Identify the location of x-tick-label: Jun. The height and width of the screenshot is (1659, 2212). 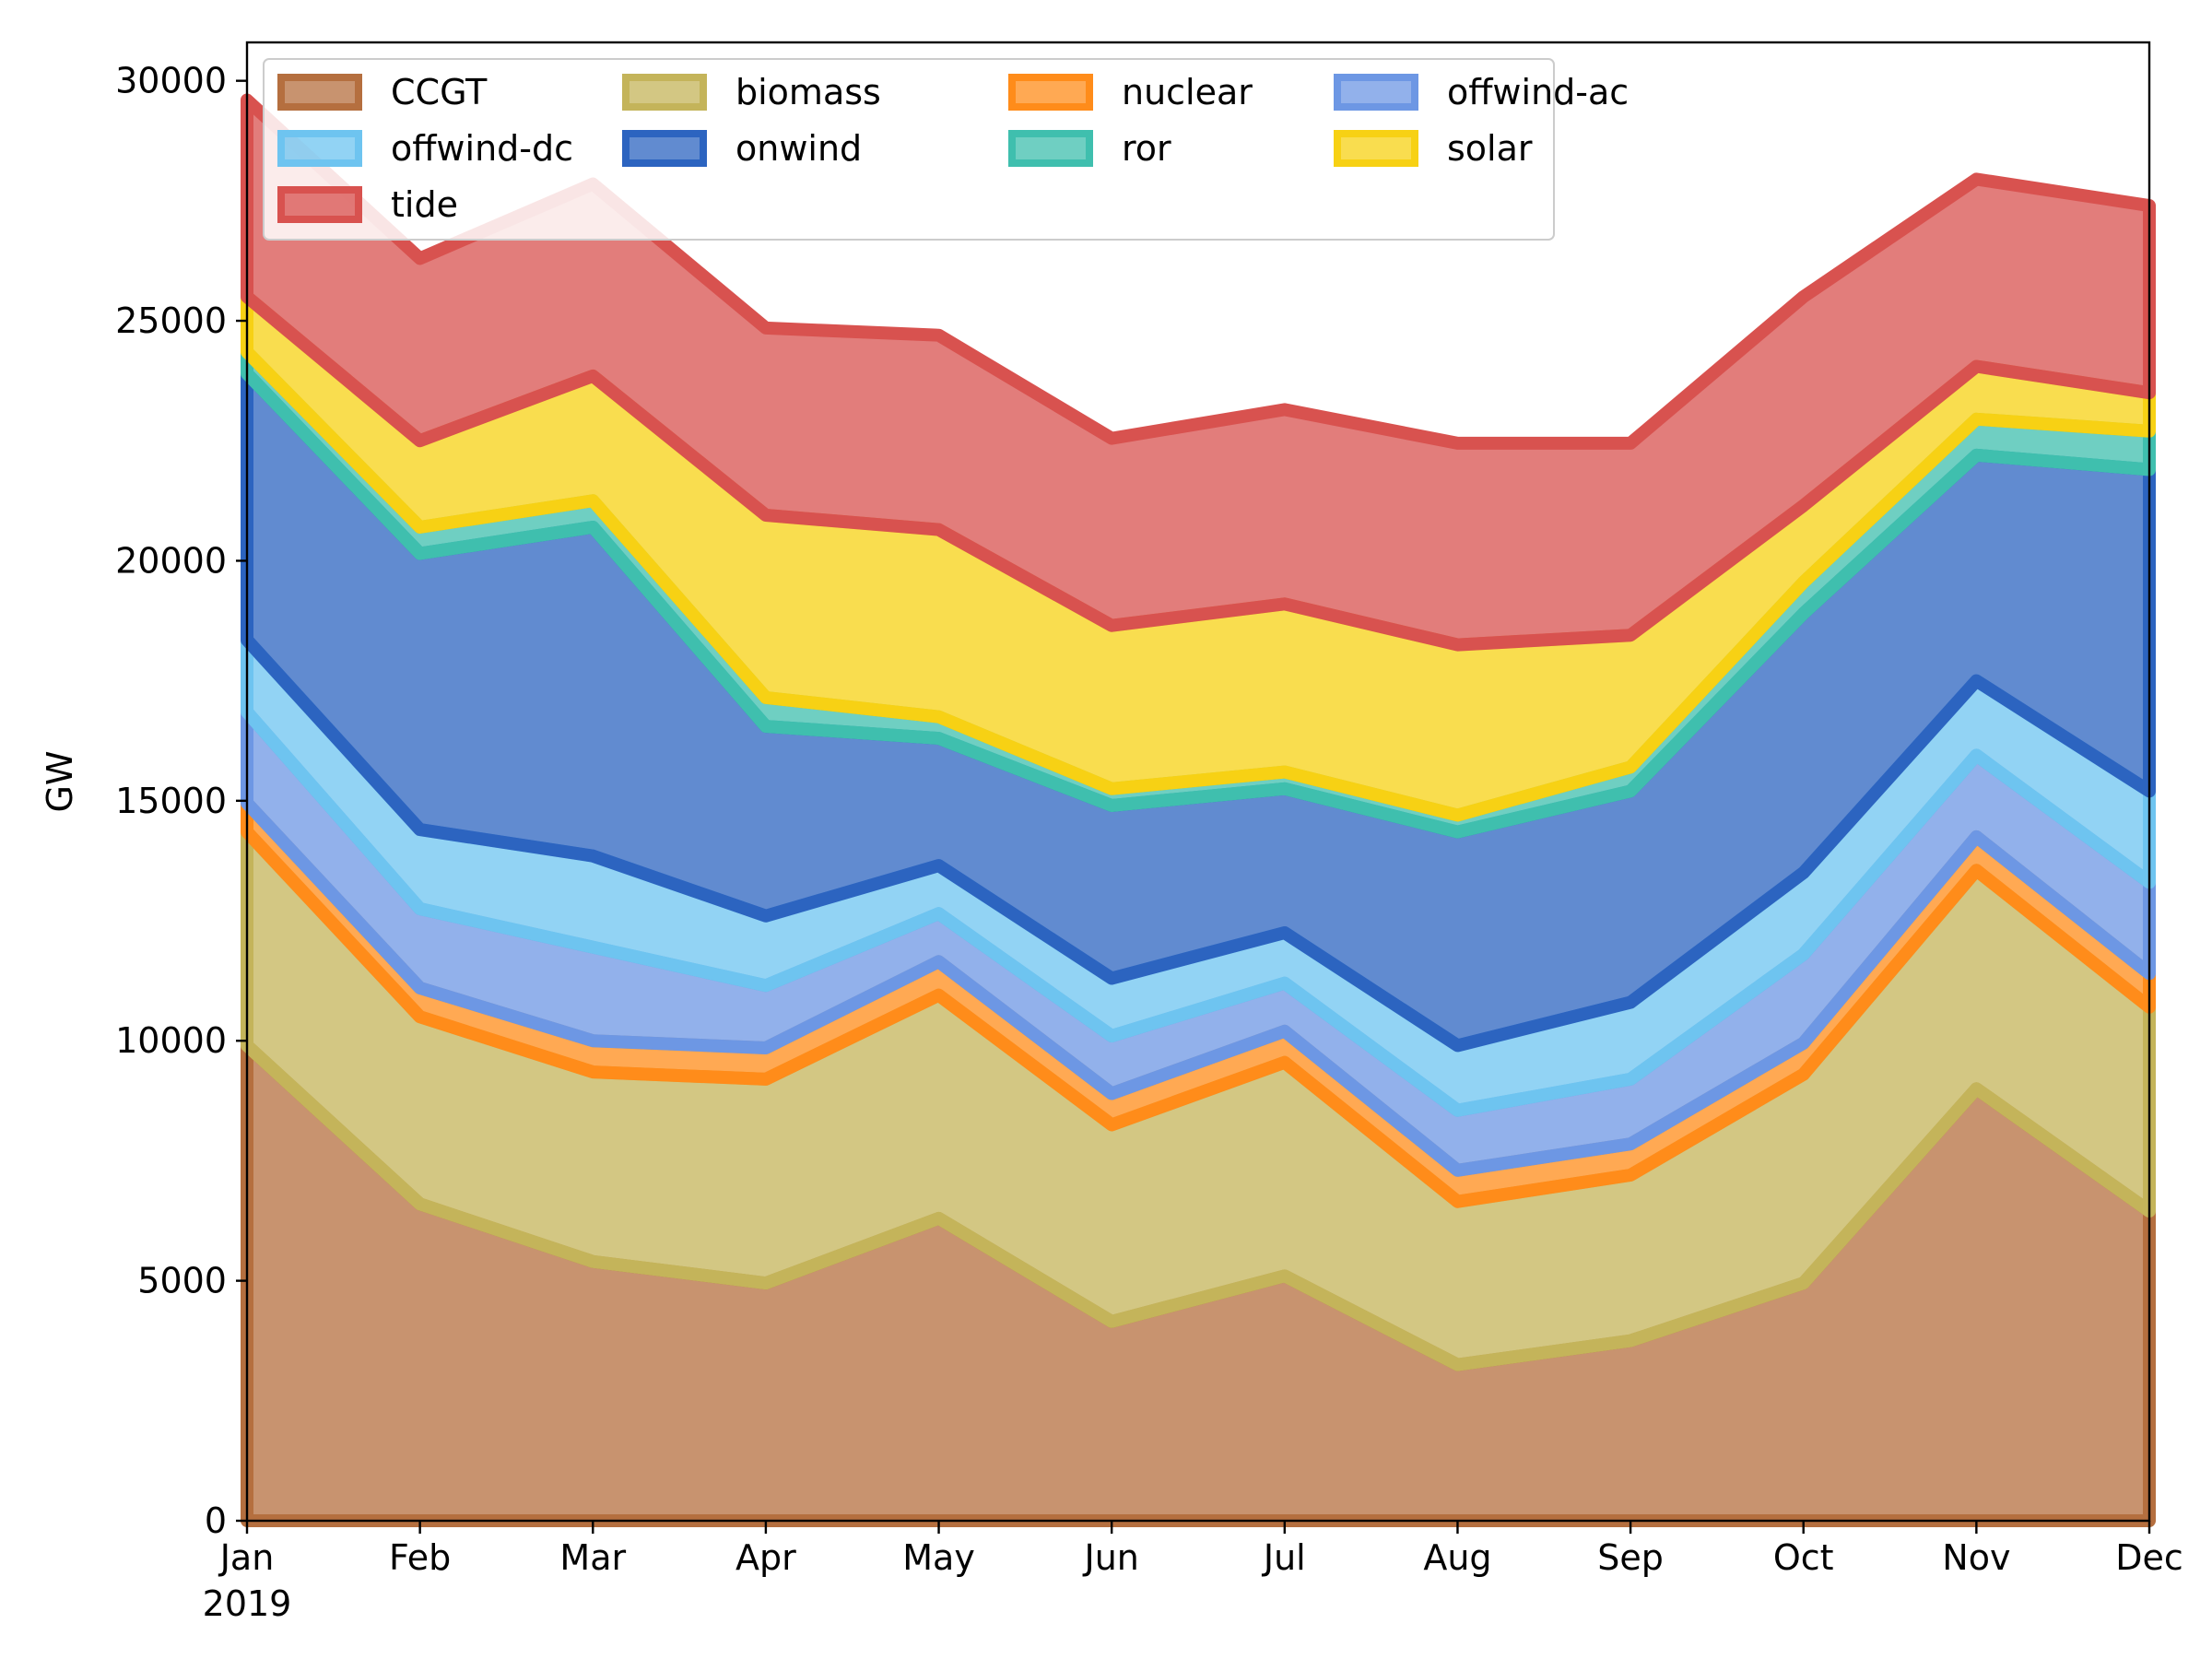
(1110, 1557).